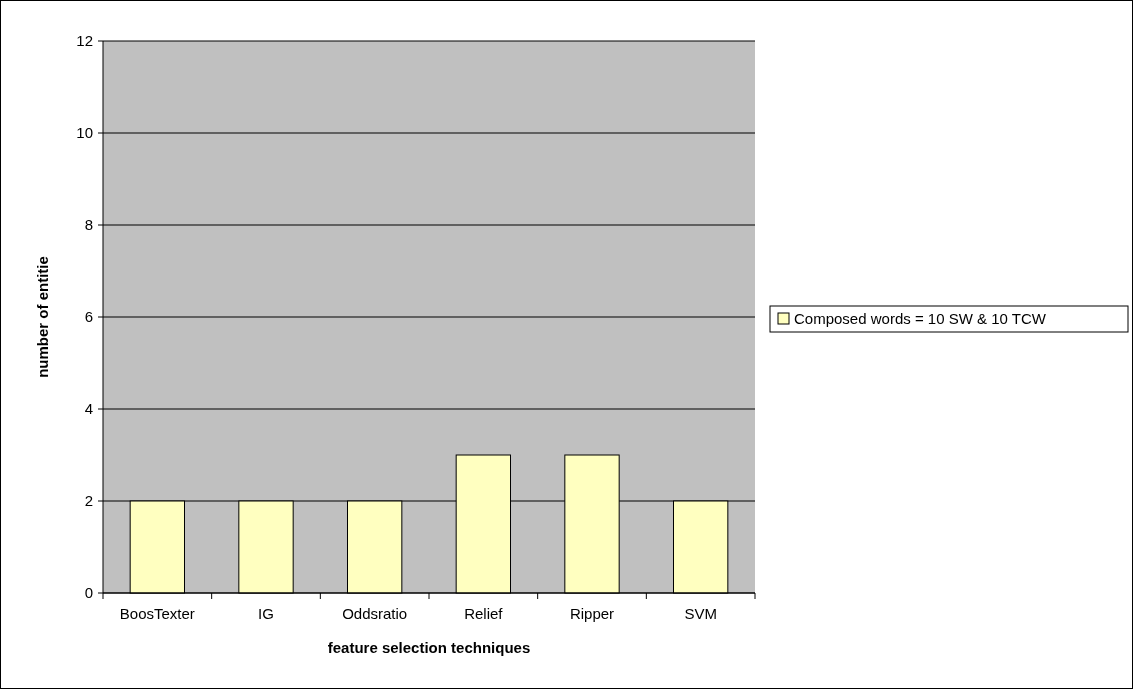  What do you see at coordinates (84, 133) in the screenshot?
I see `y-tick-label: 10` at bounding box center [84, 133].